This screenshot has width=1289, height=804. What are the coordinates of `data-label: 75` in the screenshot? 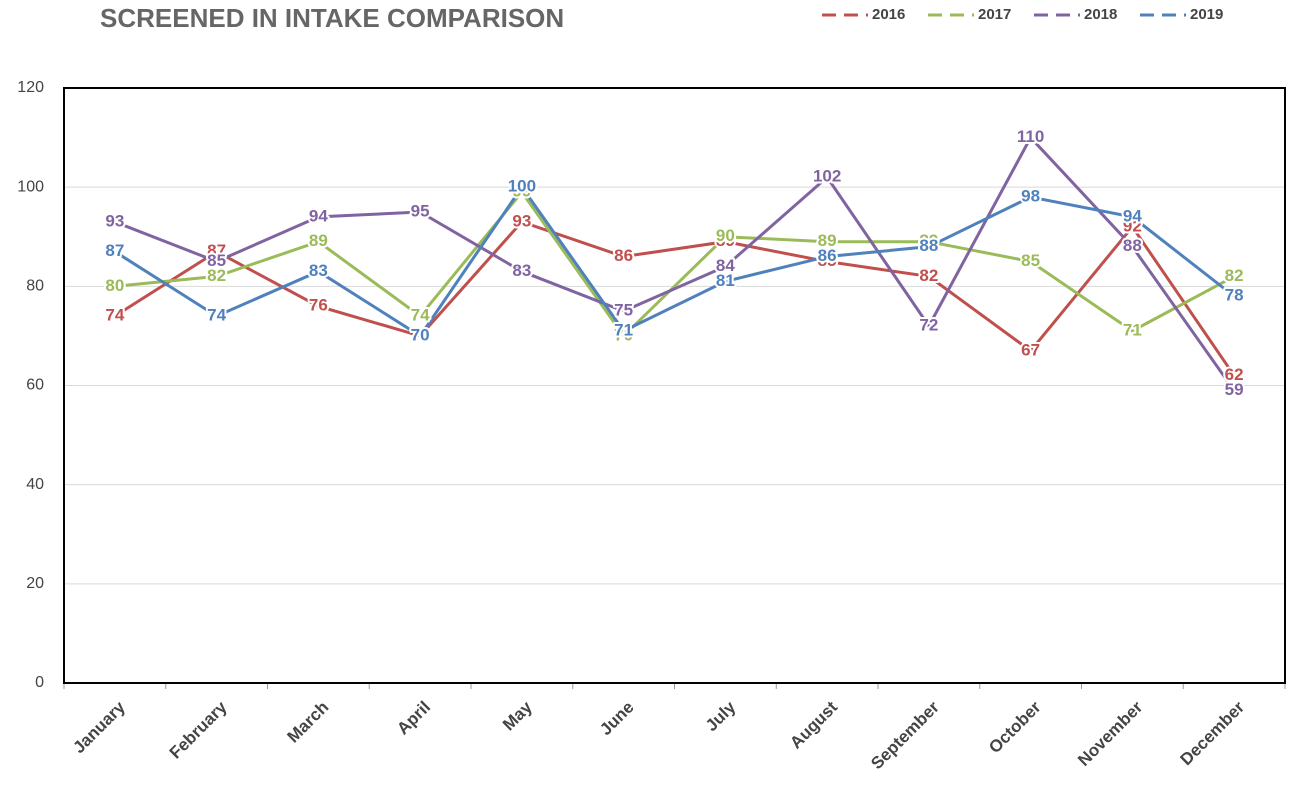 It's located at (623, 310).